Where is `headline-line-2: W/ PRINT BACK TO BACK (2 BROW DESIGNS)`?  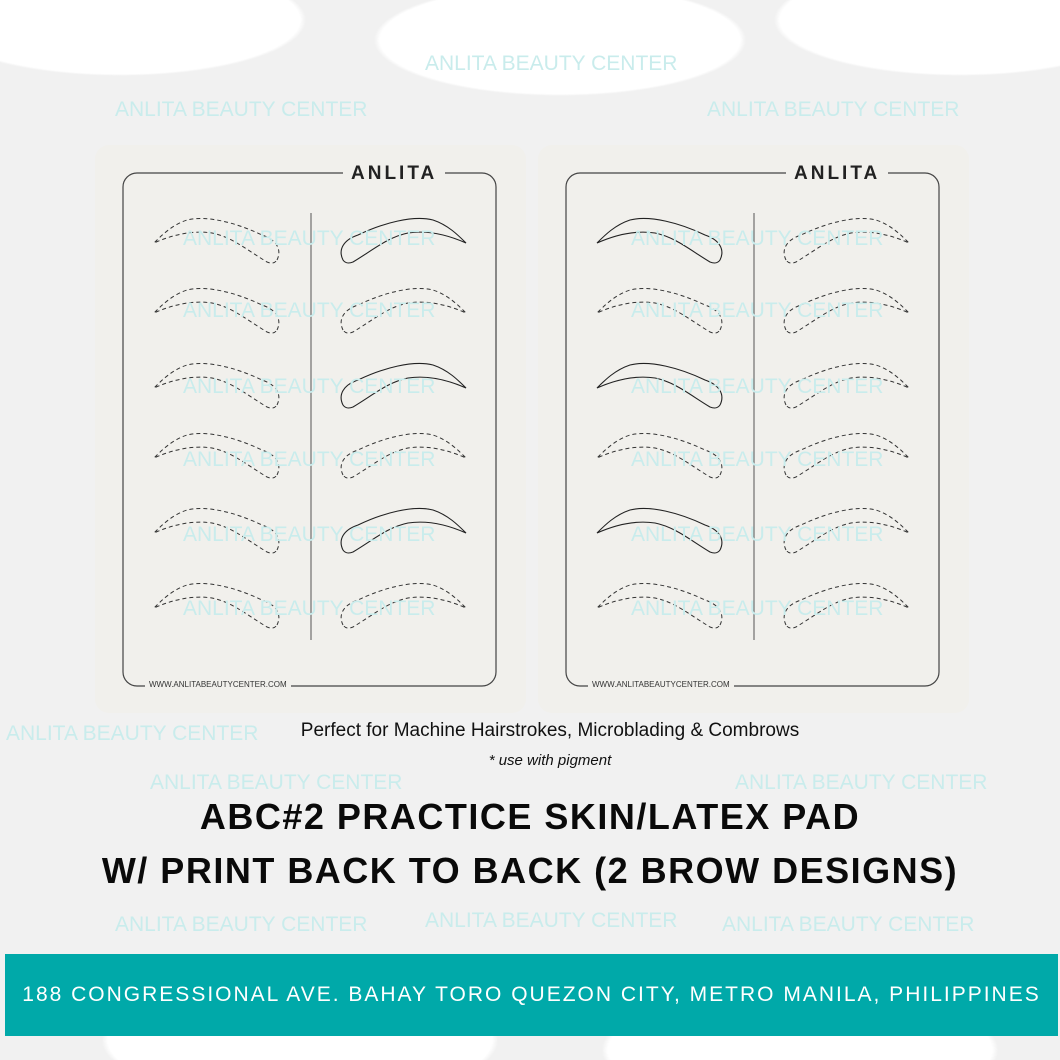 headline-line-2: W/ PRINT BACK TO BACK (2 BROW DESIGNS) is located at coordinates (530, 870).